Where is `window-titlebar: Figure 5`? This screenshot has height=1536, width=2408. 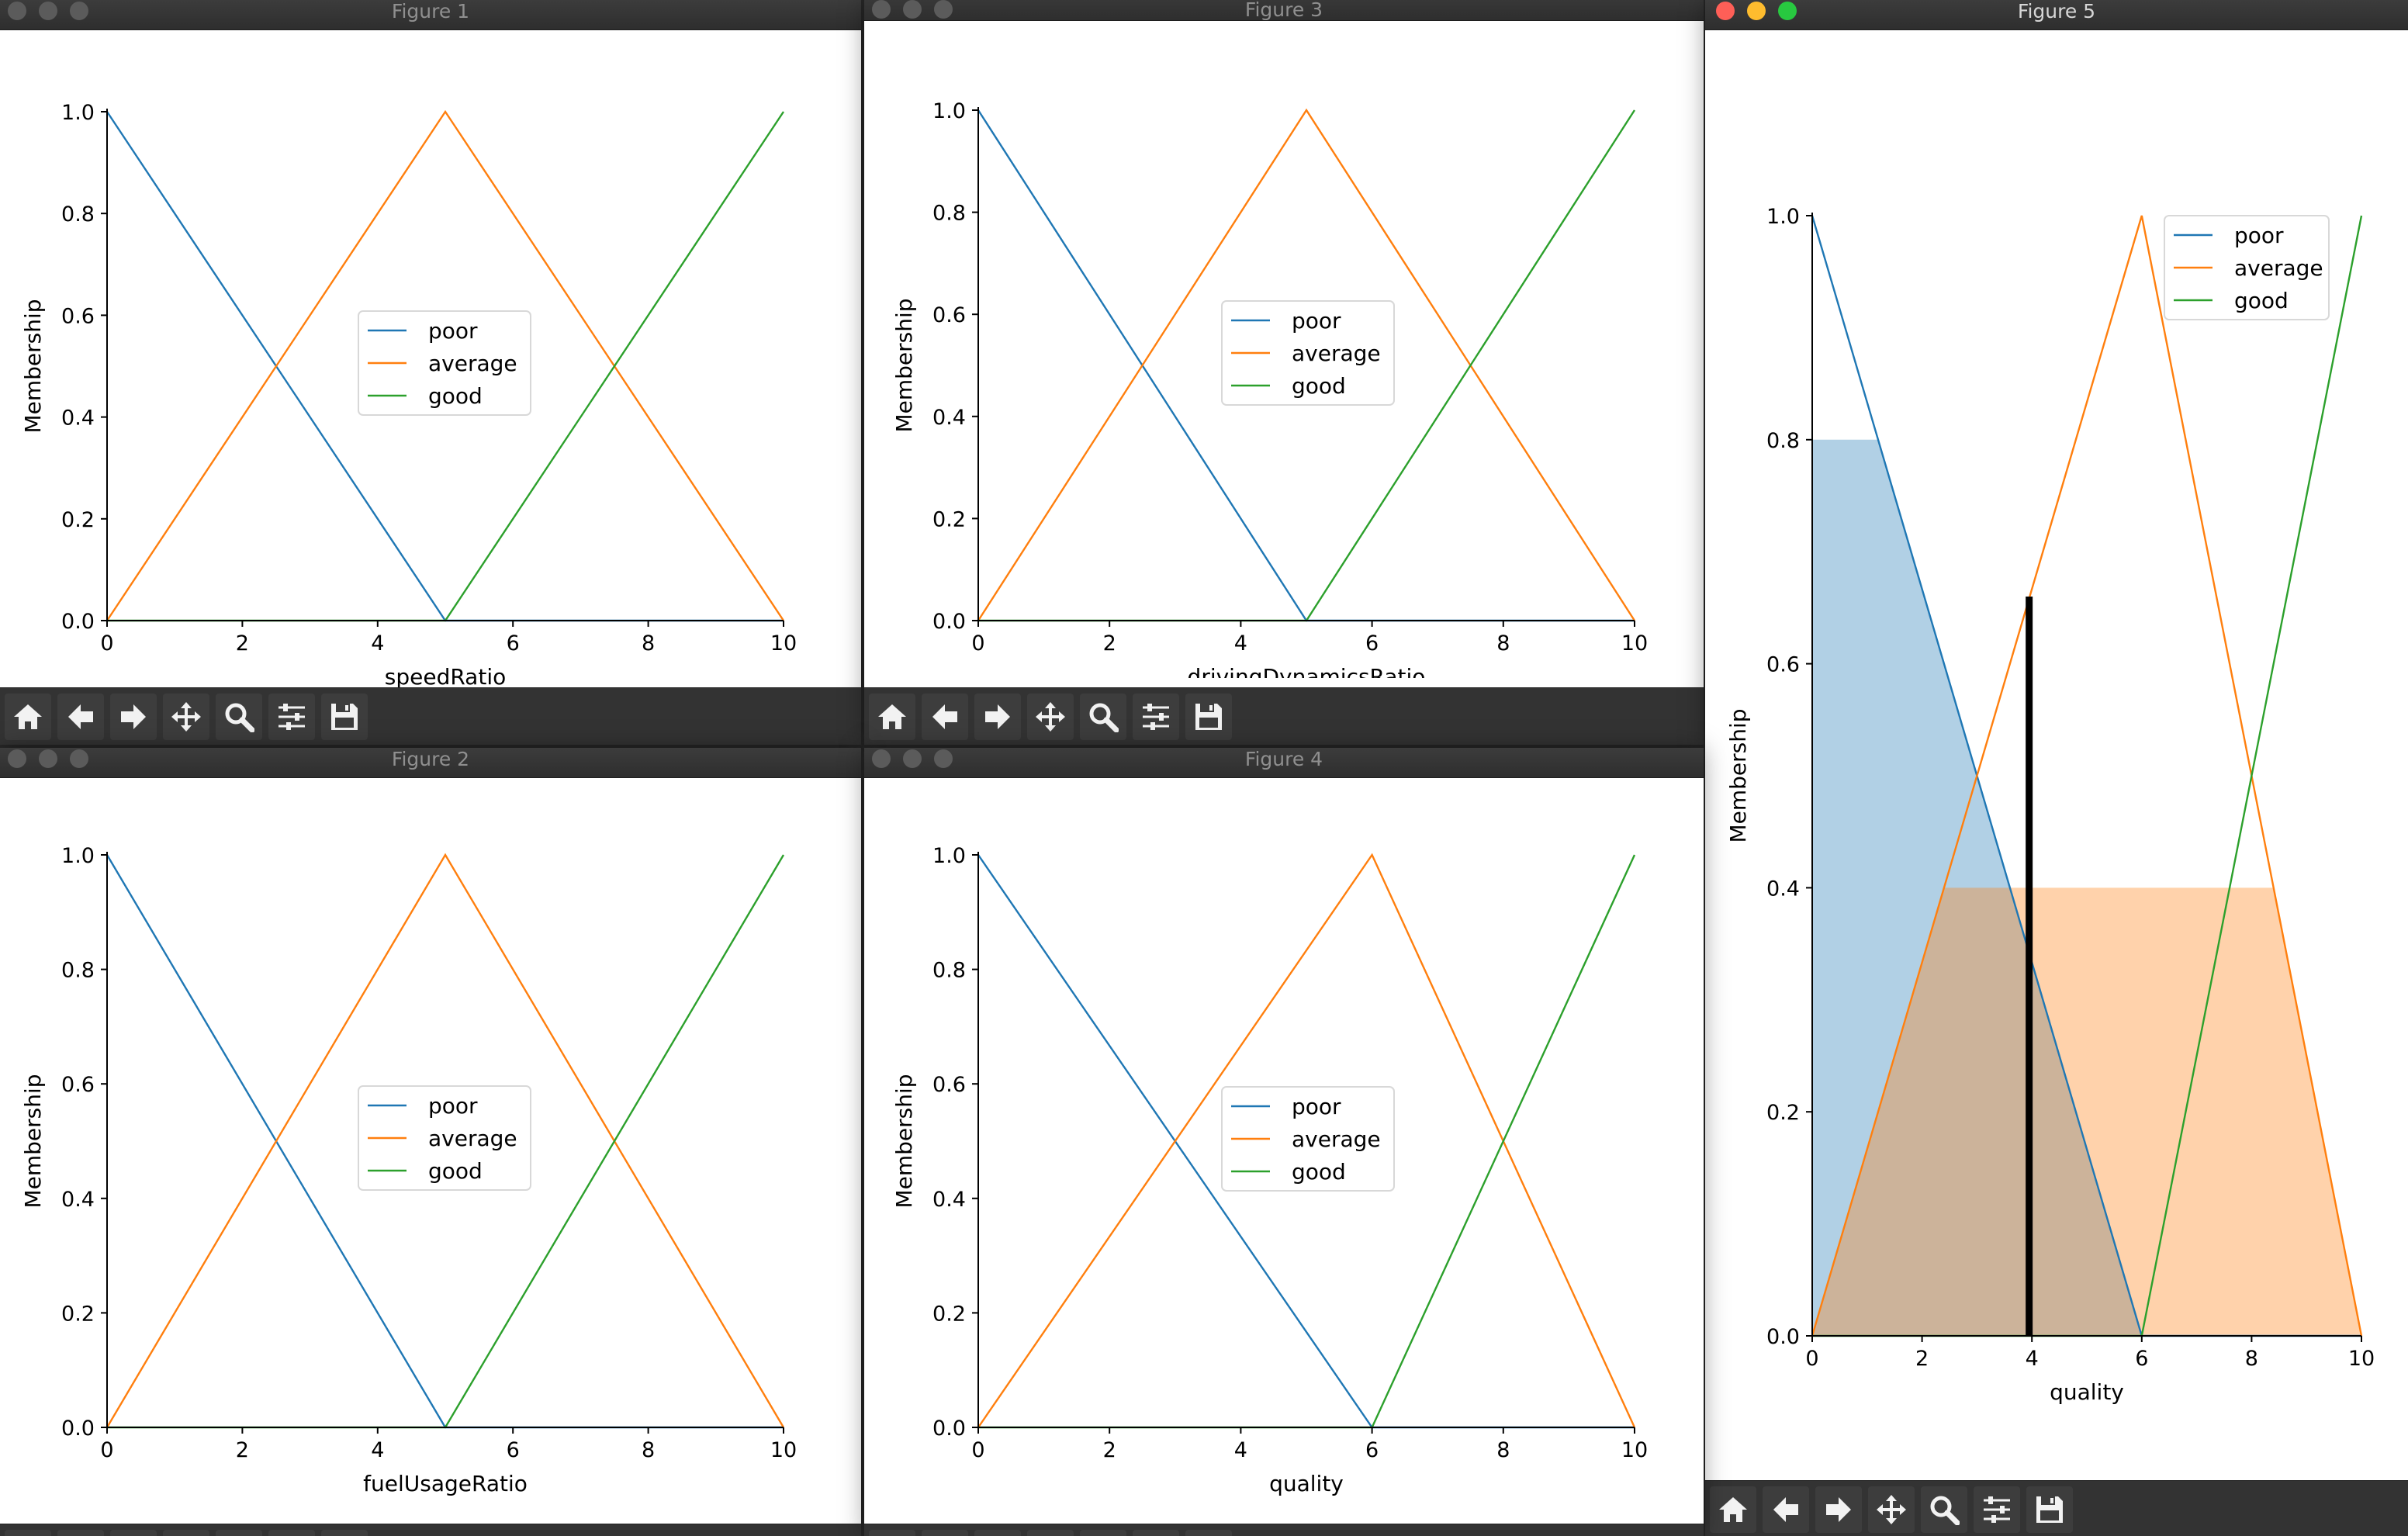 window-titlebar: Figure 5 is located at coordinates (2056, 15).